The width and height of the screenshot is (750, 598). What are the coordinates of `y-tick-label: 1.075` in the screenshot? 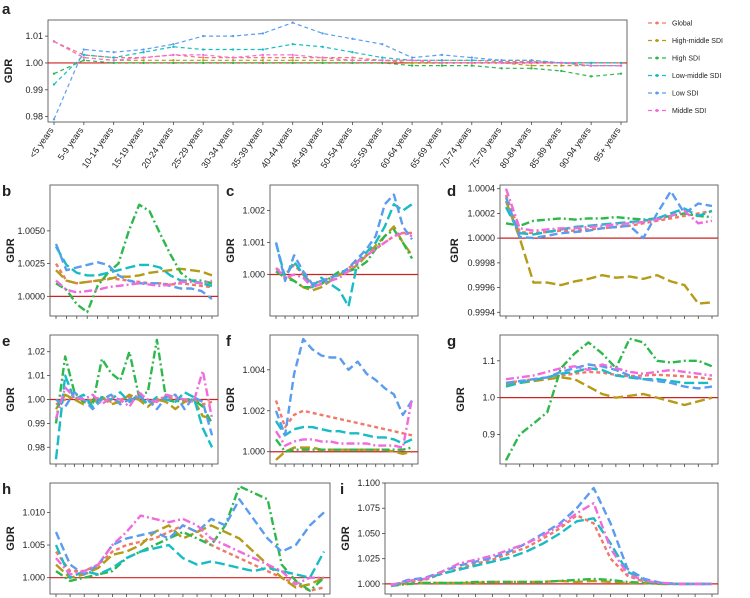 It's located at (368, 508).